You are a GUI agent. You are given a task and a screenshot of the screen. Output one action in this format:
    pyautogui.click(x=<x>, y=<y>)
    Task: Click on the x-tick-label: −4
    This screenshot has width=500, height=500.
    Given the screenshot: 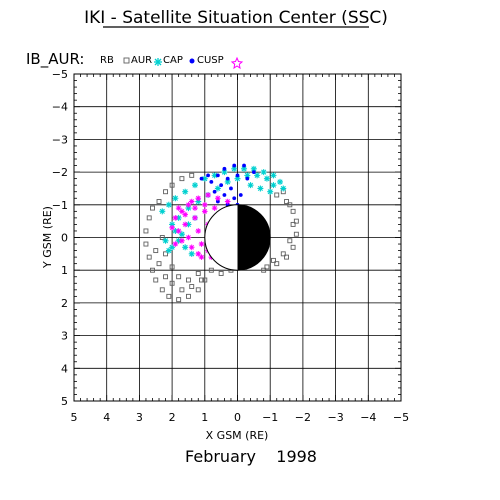 What is the action you would take?
    pyautogui.click(x=368, y=417)
    